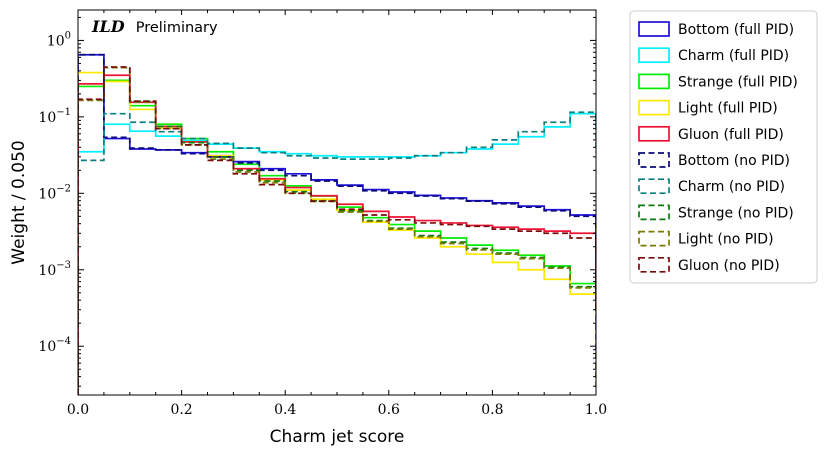 The height and width of the screenshot is (455, 831). I want to click on legend-frame, so click(723, 147).